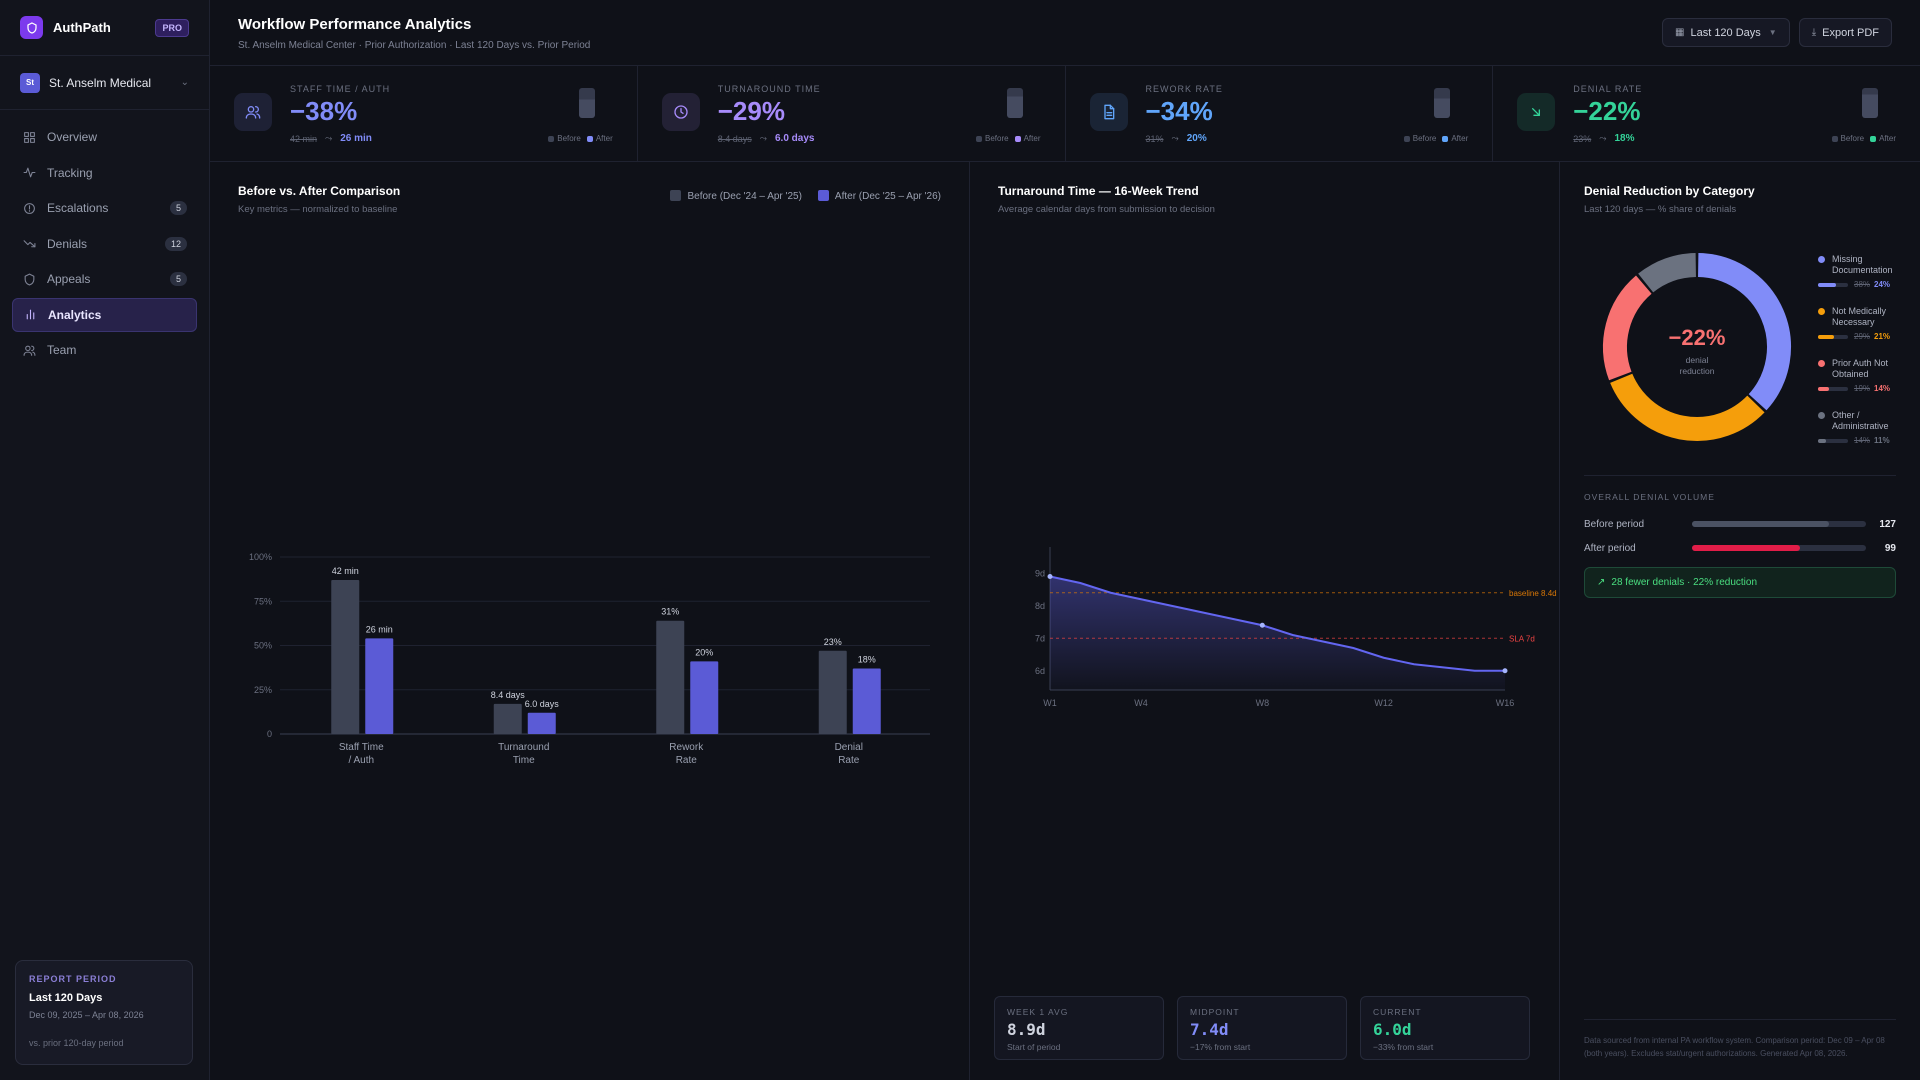 This screenshot has height=1080, width=1920. I want to click on reference-label: SLA 7d, so click(1522, 638).